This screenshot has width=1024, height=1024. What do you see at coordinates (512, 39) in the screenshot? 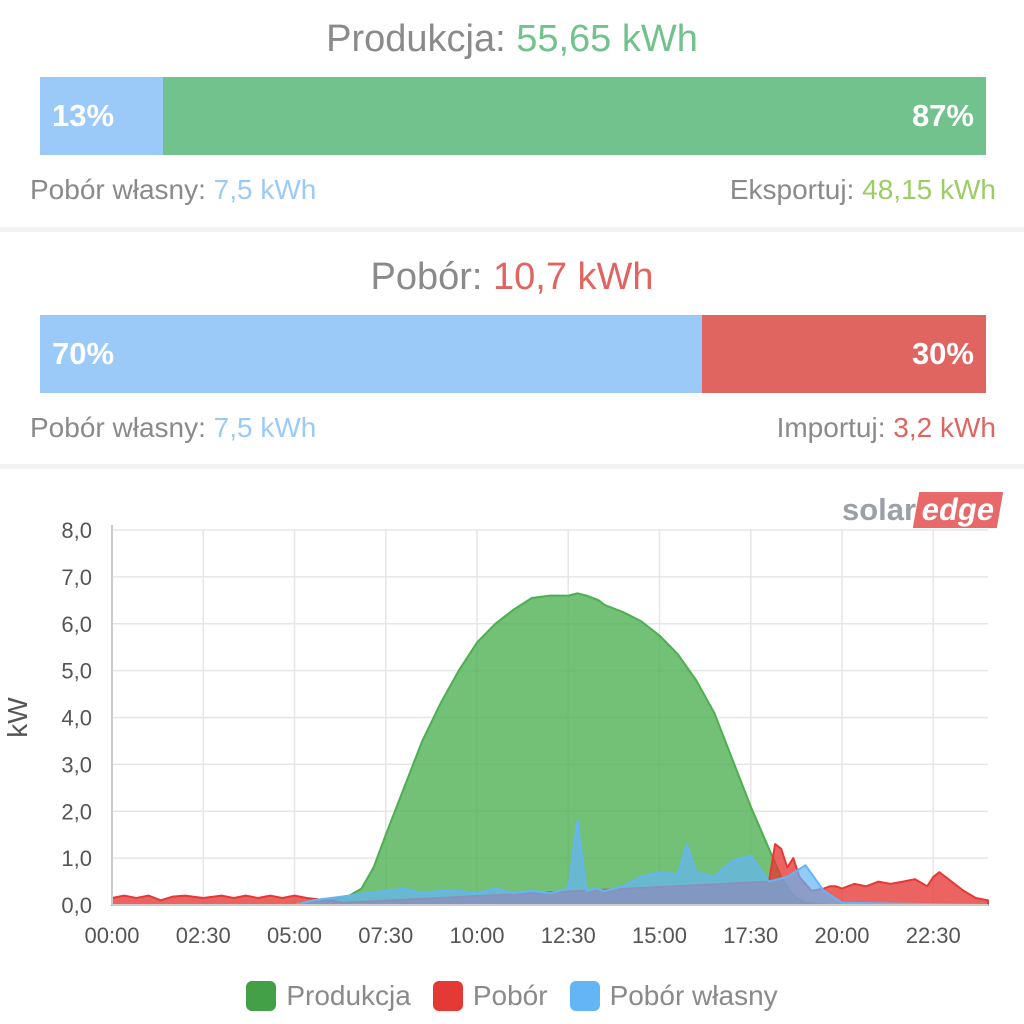
I see `production-title: Produkcja: 55,65 kWh` at bounding box center [512, 39].